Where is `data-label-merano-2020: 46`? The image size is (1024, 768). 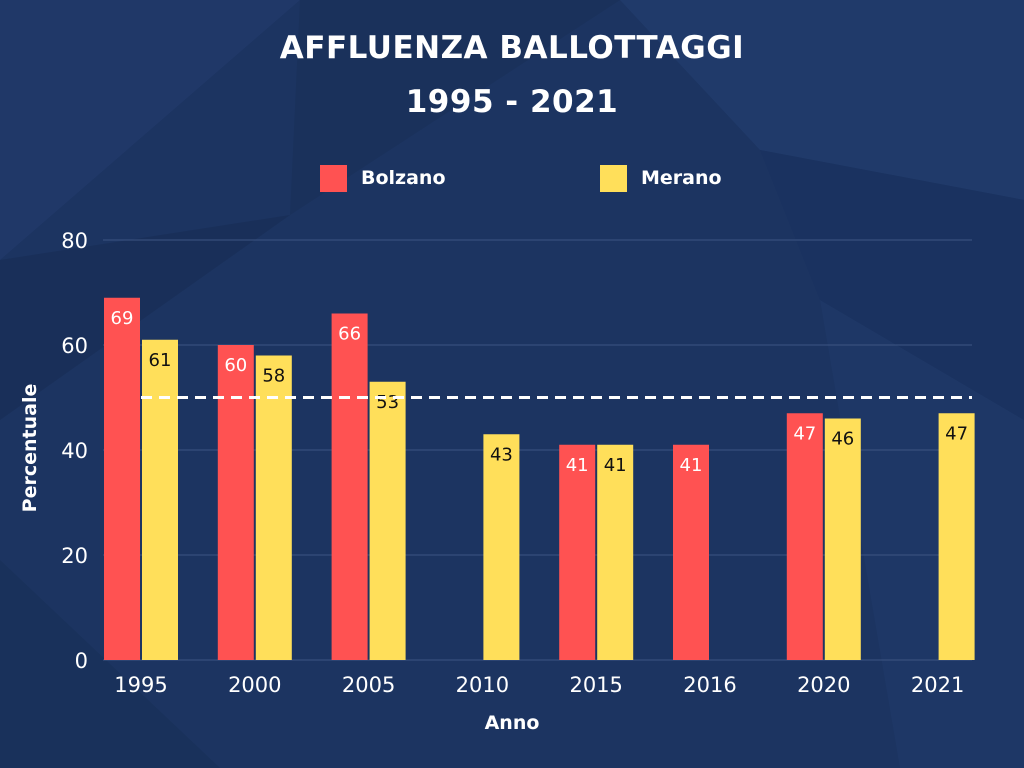
data-label-merano-2020: 46 is located at coordinates (842, 439).